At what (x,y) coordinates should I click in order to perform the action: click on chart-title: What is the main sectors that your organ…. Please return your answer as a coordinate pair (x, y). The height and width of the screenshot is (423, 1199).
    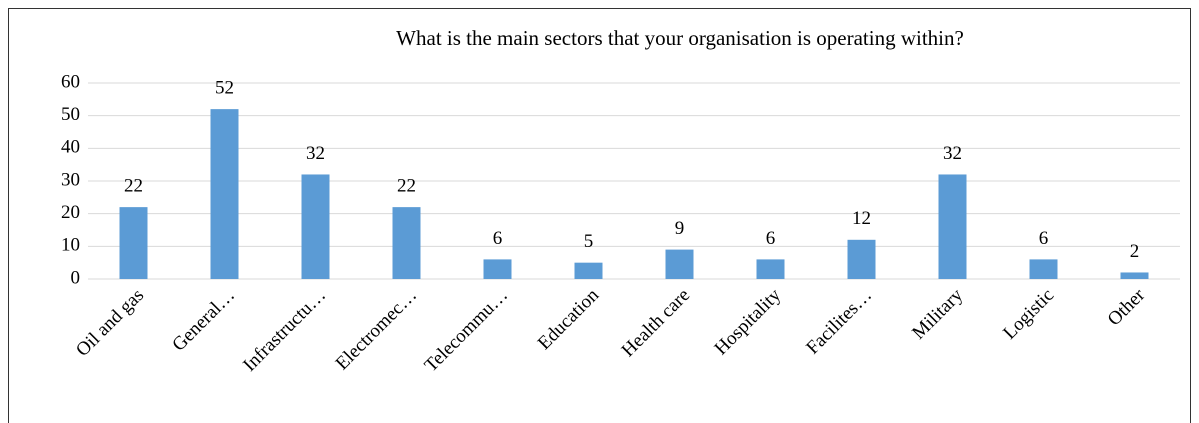
    Looking at the image, I should click on (680, 38).